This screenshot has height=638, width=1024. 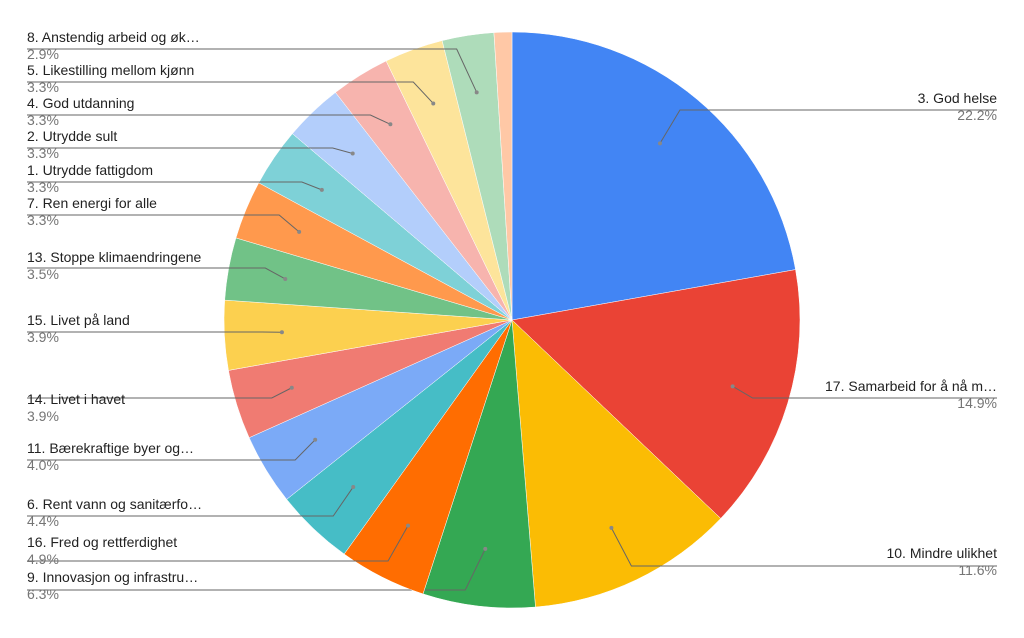 I want to click on slice-label: 3. God helse, so click(x=958, y=98).